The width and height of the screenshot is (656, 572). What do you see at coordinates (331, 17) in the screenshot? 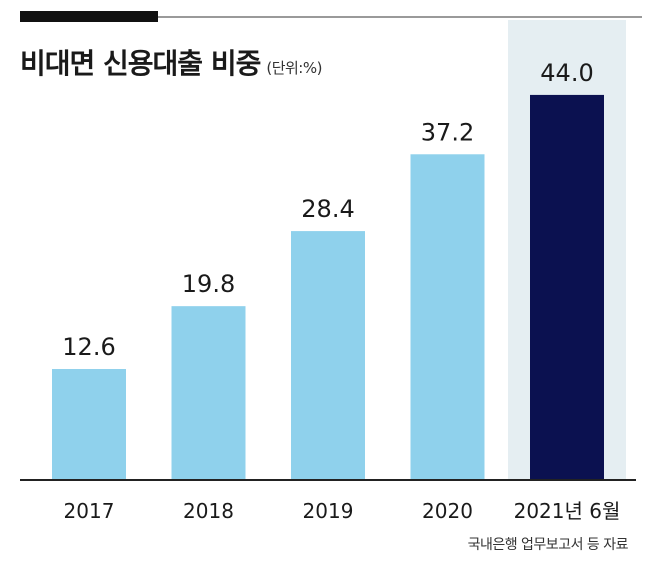
I see `top-rule` at bounding box center [331, 17].